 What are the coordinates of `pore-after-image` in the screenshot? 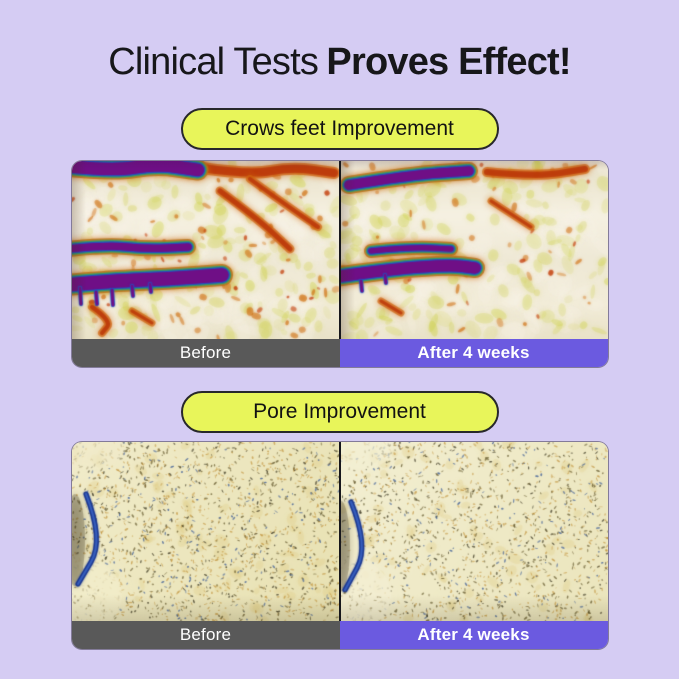 It's located at (474, 531).